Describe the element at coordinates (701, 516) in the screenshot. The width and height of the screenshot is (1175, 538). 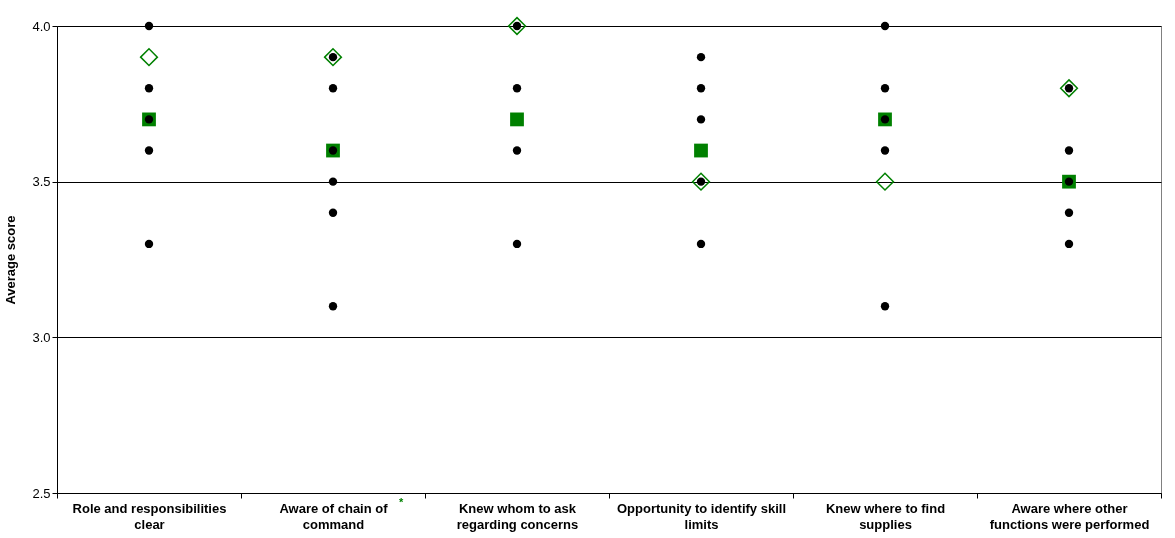
I see `x-tick-label: Opportunity to identify skill limits` at that location.